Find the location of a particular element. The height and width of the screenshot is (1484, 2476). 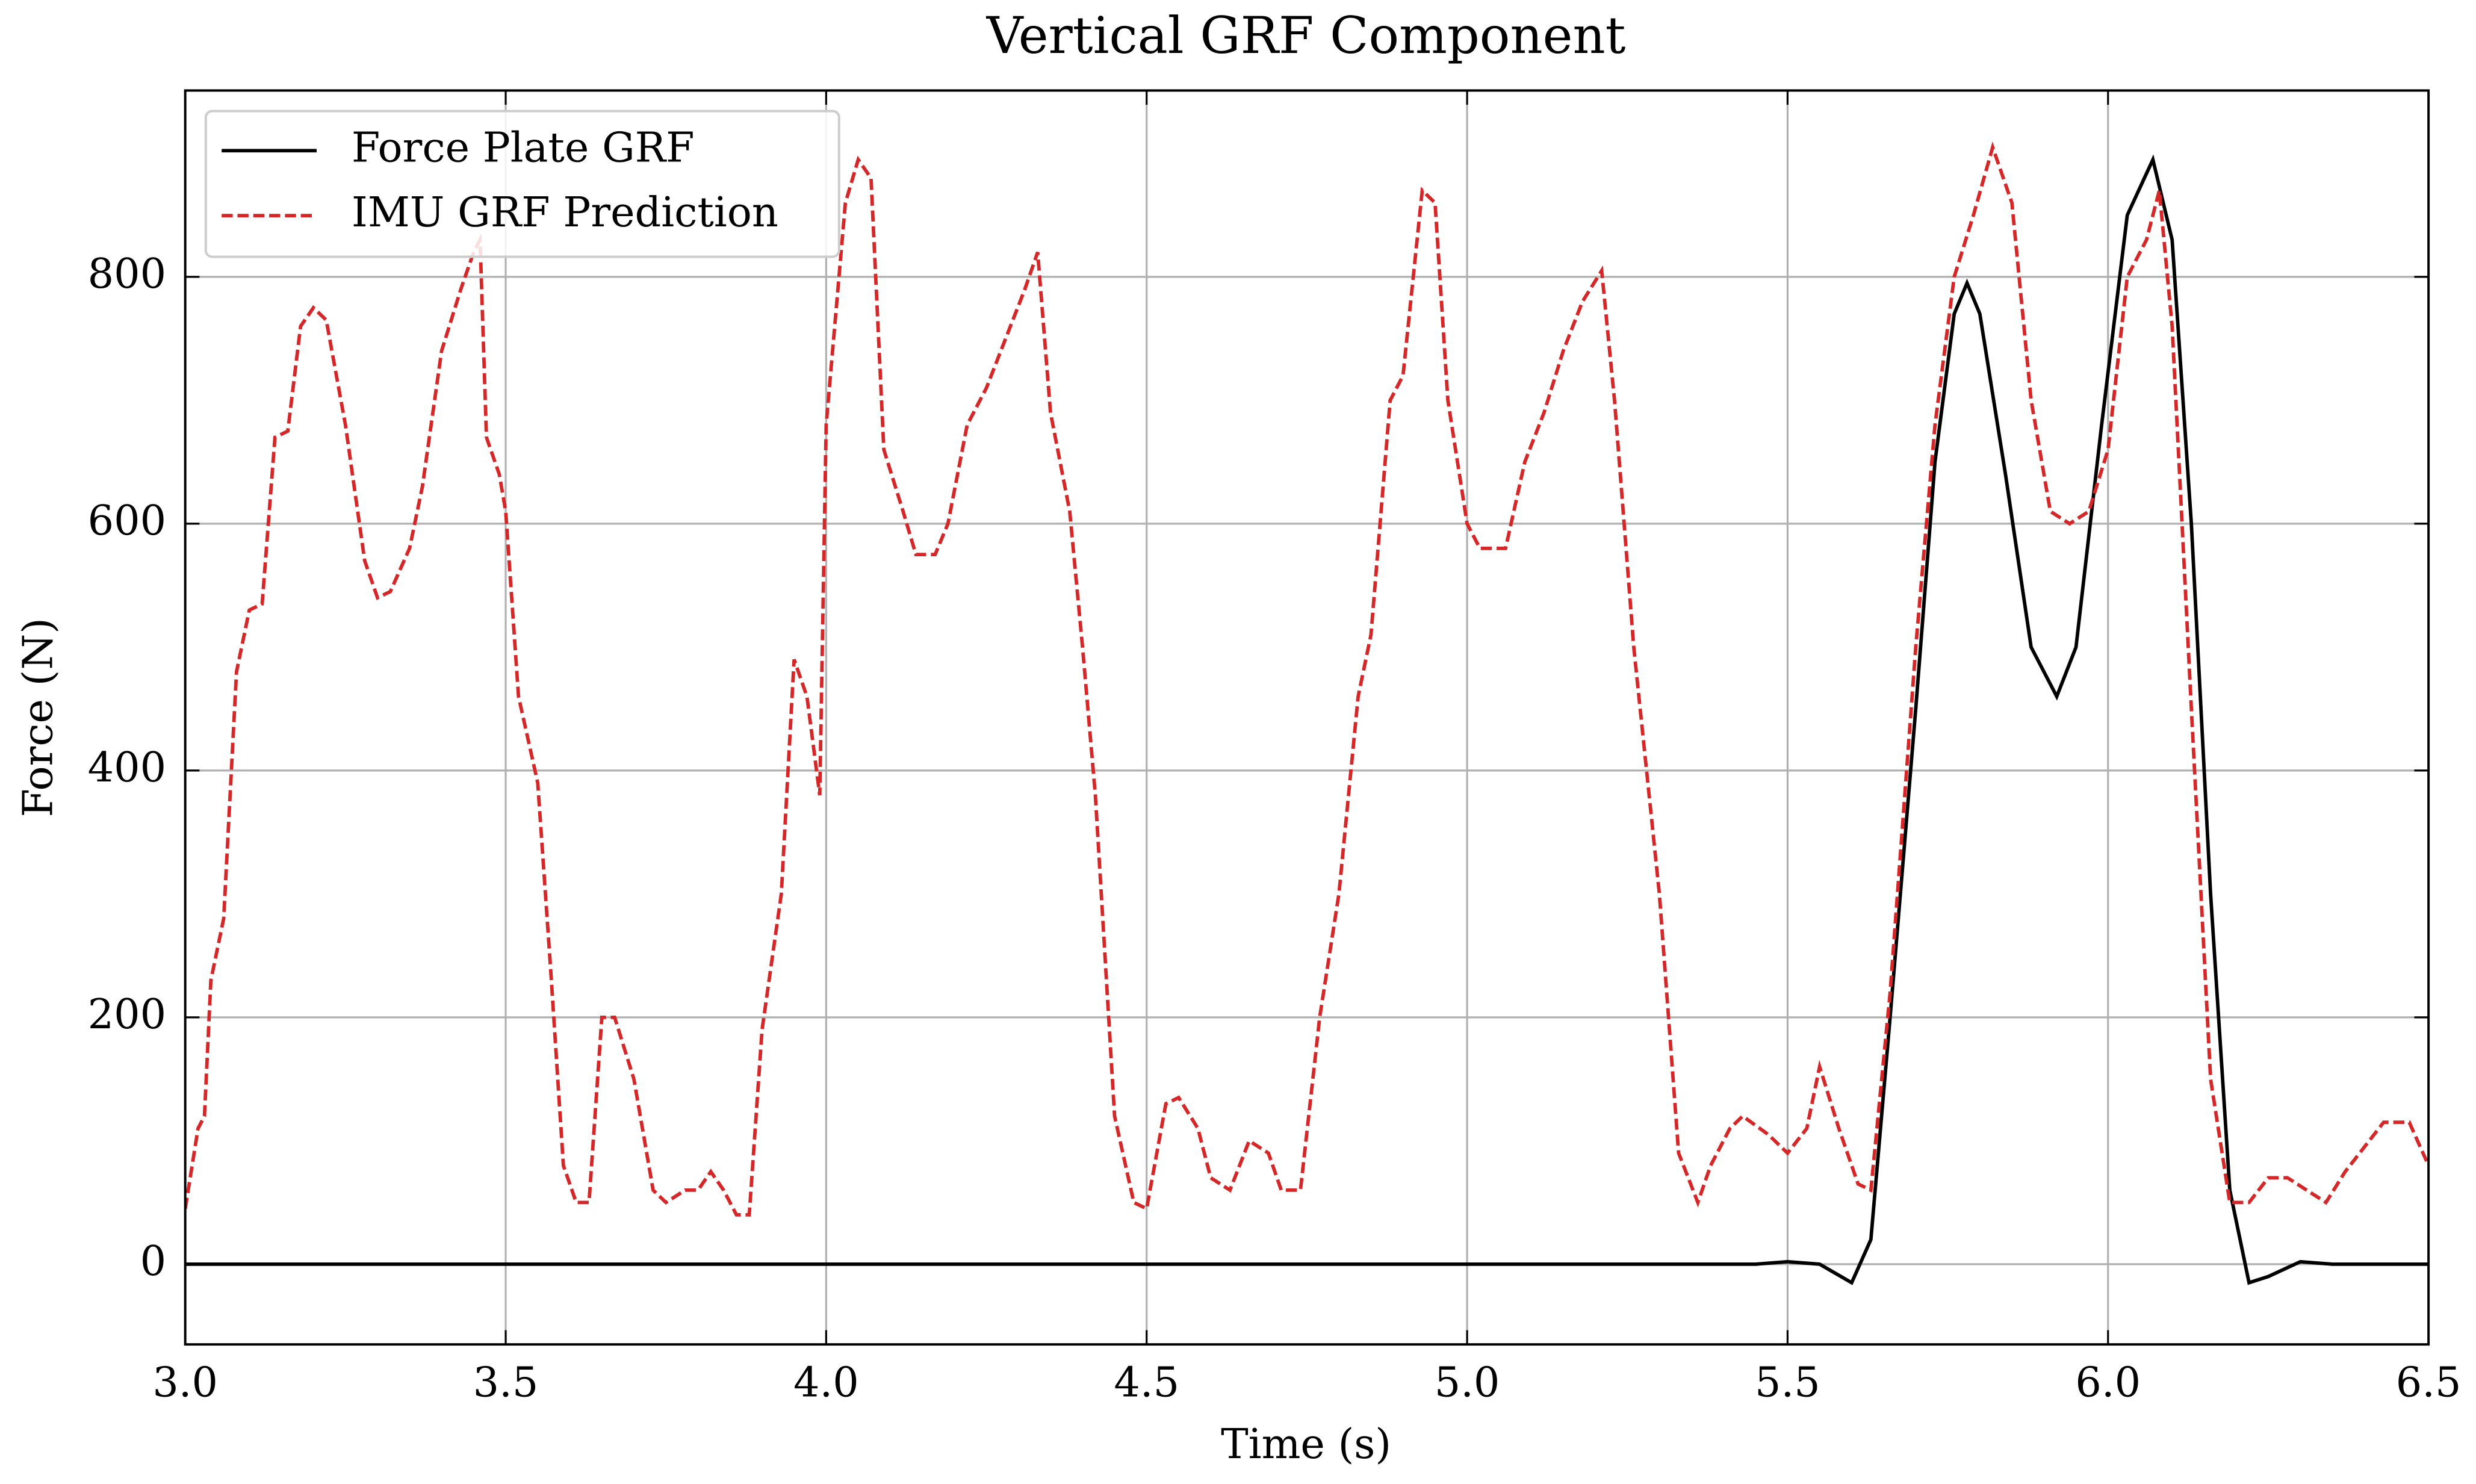

y-tick-label: 600 is located at coordinates (127, 521).